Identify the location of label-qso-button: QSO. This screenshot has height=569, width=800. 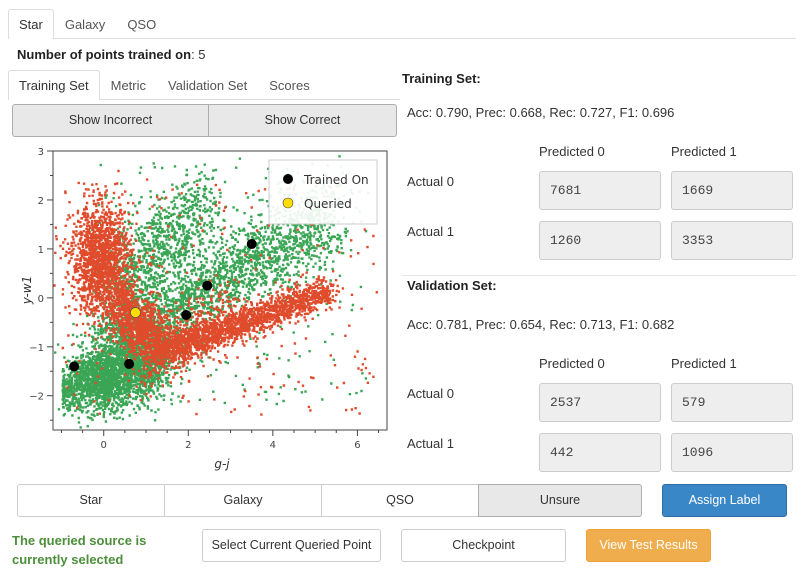
(400, 500).